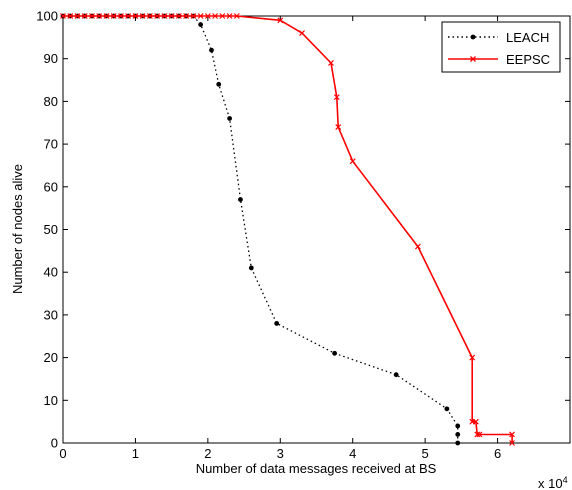  Describe the element at coordinates (352, 453) in the screenshot. I see `x-tick-label: 4` at that location.